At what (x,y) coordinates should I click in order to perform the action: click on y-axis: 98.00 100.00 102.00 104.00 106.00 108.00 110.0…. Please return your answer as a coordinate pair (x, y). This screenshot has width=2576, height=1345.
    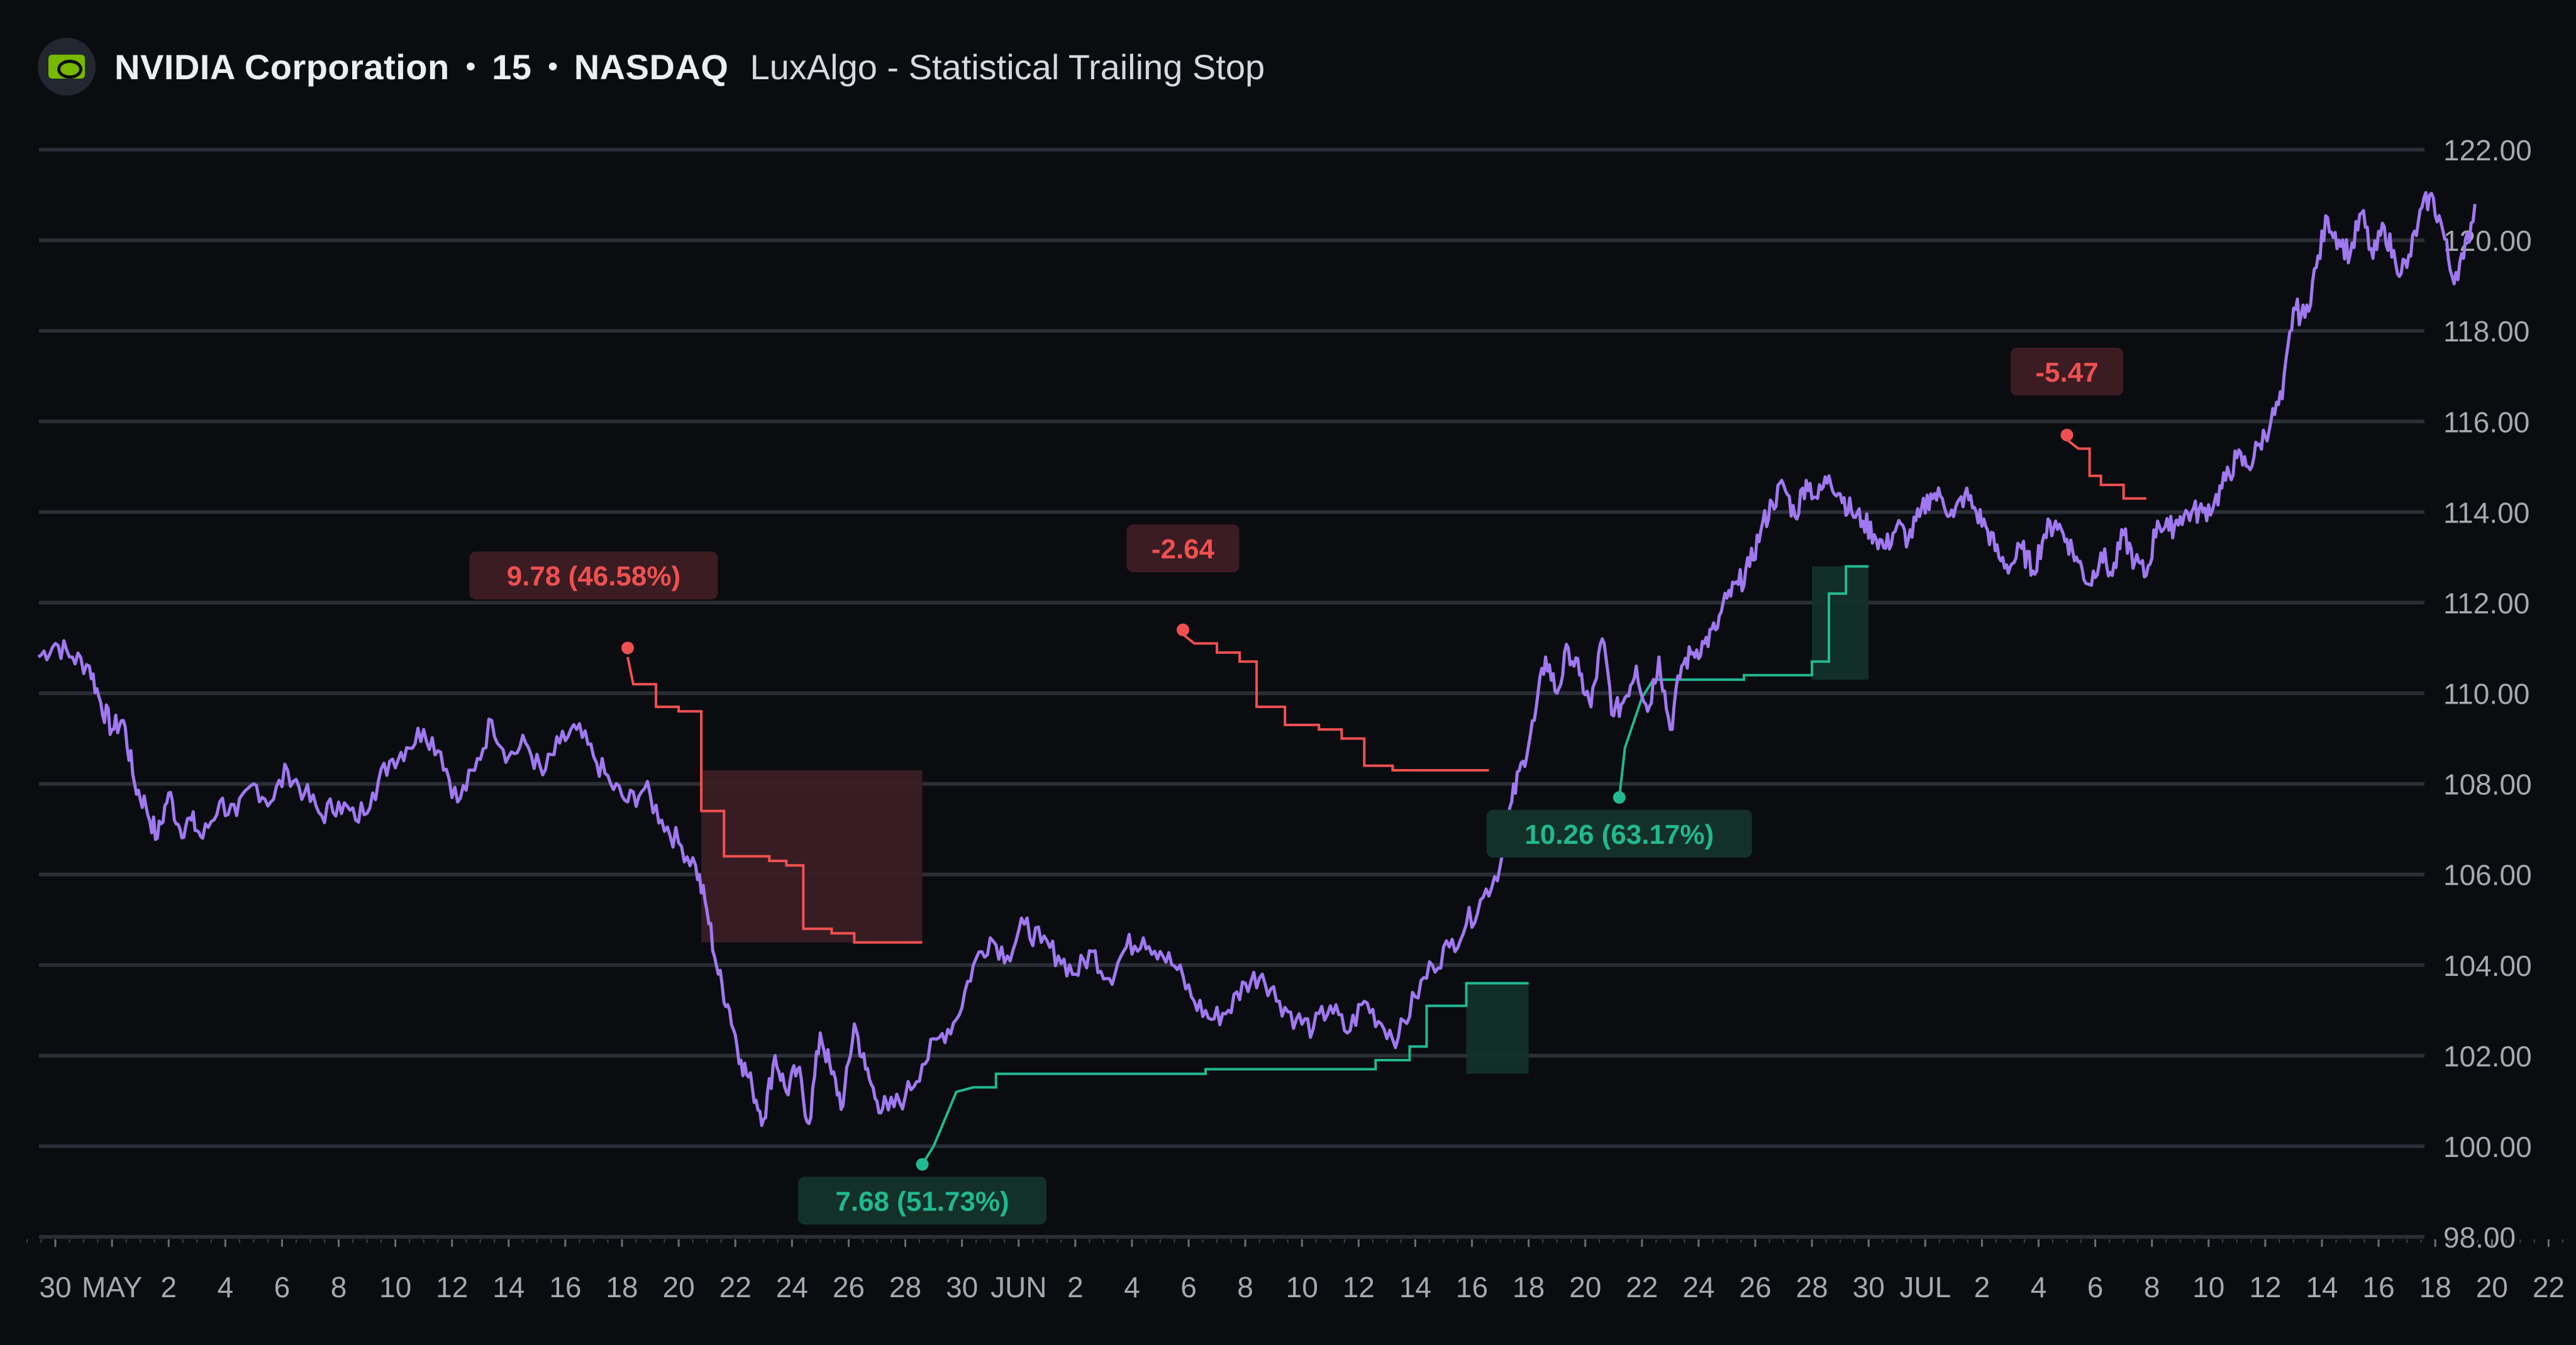
    Looking at the image, I should click on (2487, 694).